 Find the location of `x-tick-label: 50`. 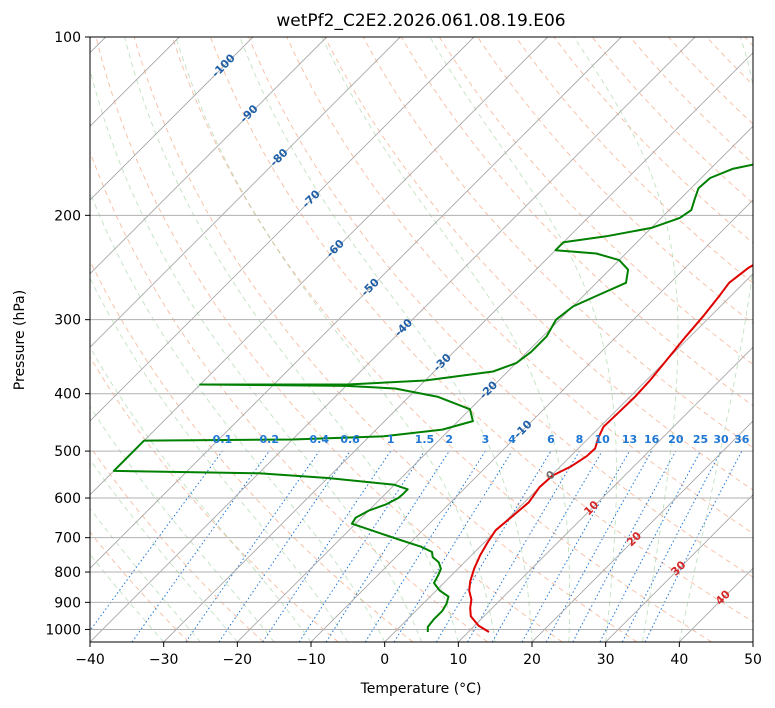

x-tick-label: 50 is located at coordinates (753, 660).